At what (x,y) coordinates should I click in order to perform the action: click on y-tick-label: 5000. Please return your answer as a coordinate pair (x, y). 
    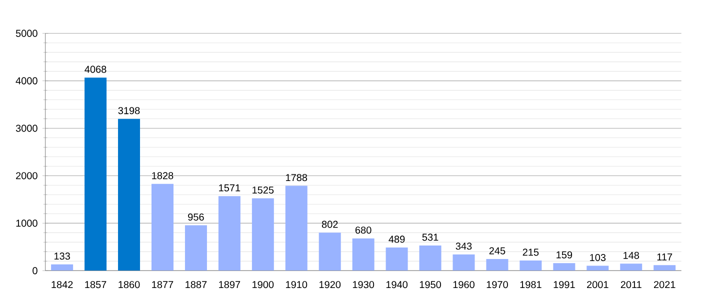
    Looking at the image, I should click on (27, 33).